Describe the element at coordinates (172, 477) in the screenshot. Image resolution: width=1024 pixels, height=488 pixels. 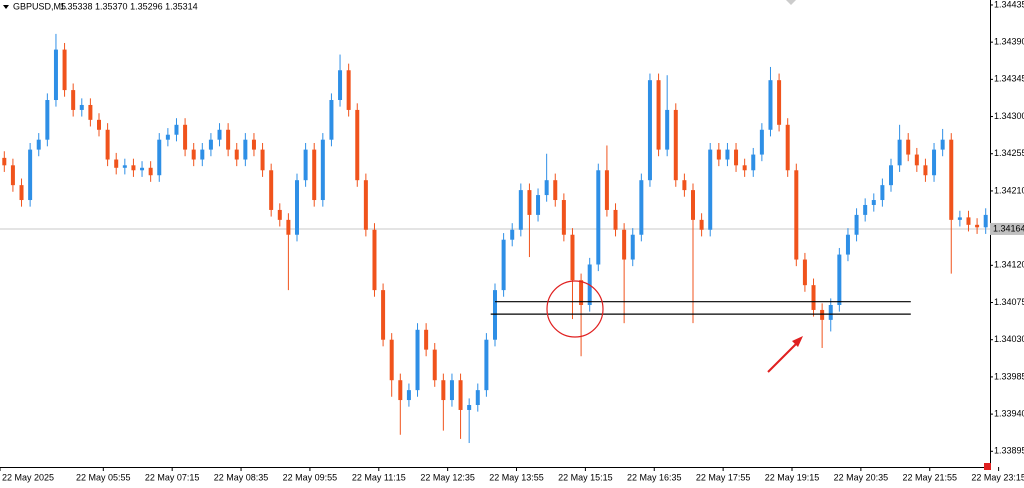
I see `x-tick-label: 22 May 07:15` at that location.